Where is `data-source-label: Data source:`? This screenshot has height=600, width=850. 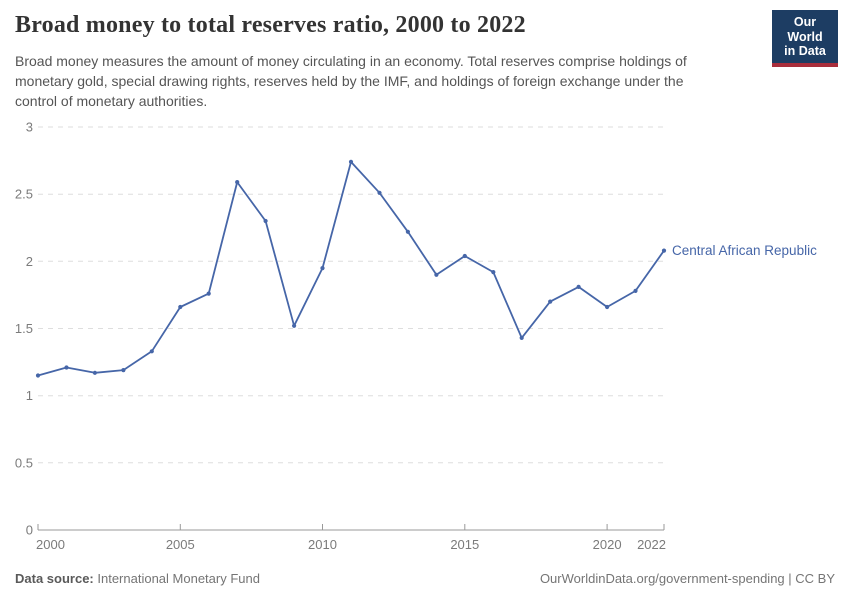
data-source-label: Data source: is located at coordinates (54, 578).